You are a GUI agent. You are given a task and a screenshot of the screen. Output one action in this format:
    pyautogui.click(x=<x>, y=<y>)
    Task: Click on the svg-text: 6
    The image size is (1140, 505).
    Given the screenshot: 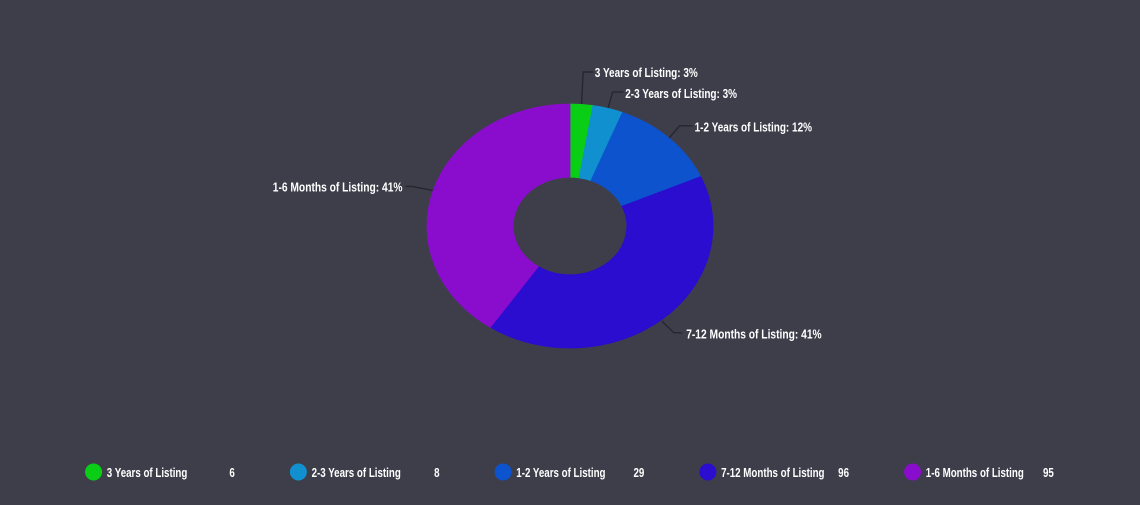 What is the action you would take?
    pyautogui.click(x=231, y=474)
    